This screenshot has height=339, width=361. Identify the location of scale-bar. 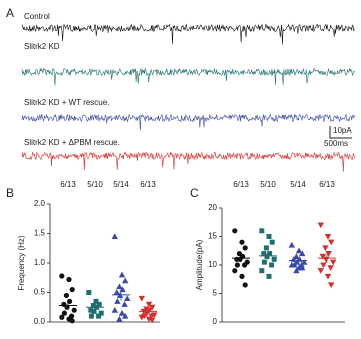
(340, 132).